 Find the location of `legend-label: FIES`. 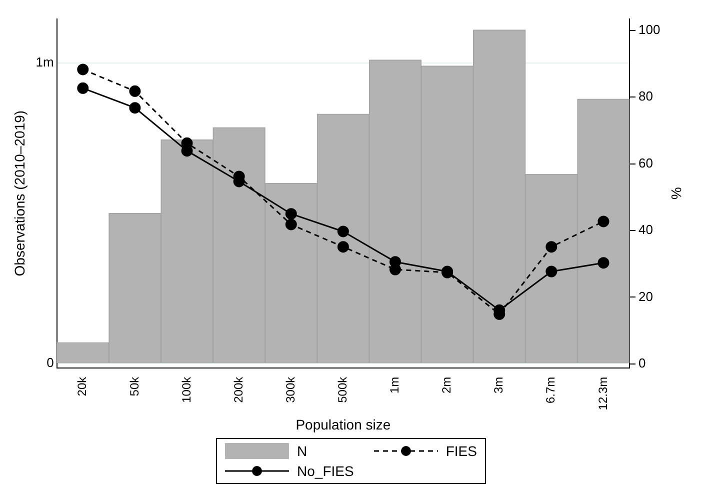

legend-label: FIES is located at coordinates (461, 451).